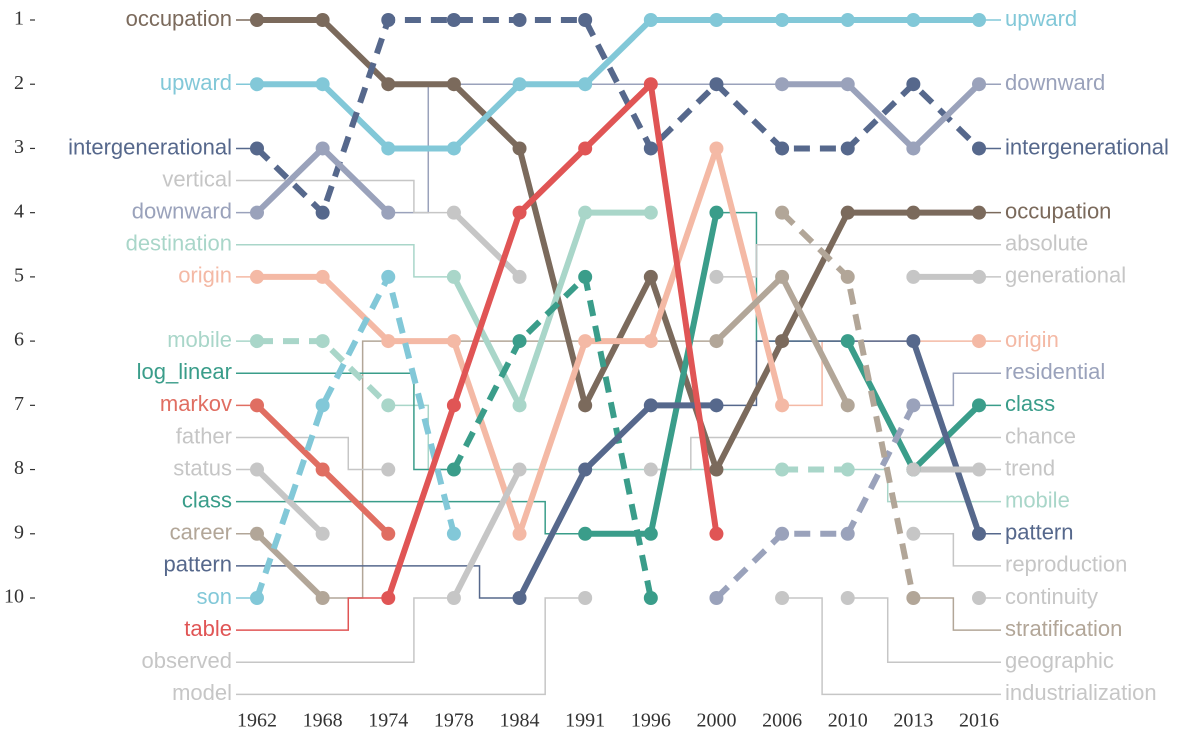  Describe the element at coordinates (1039, 532) in the screenshot. I see `right-label: pattern` at that location.